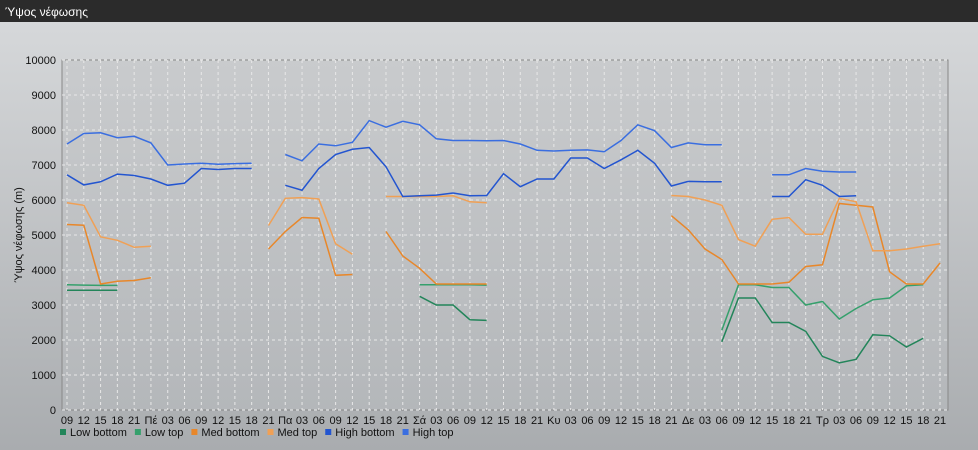 The width and height of the screenshot is (978, 450). Describe the element at coordinates (420, 421) in the screenshot. I see `x-tick-label: Σά` at that location.